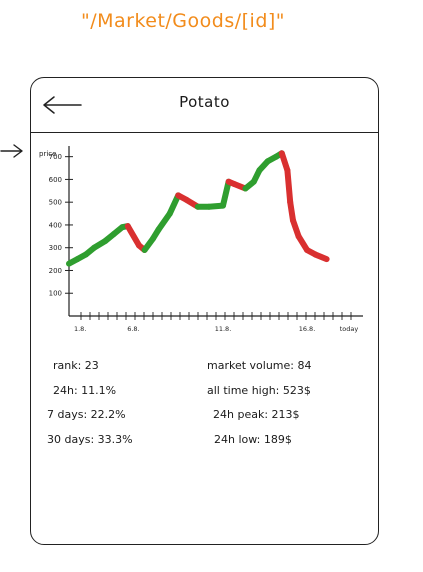 The width and height of the screenshot is (423, 572). Describe the element at coordinates (259, 390) in the screenshot. I see `all-time-high-stat: all time high: 523$` at that location.